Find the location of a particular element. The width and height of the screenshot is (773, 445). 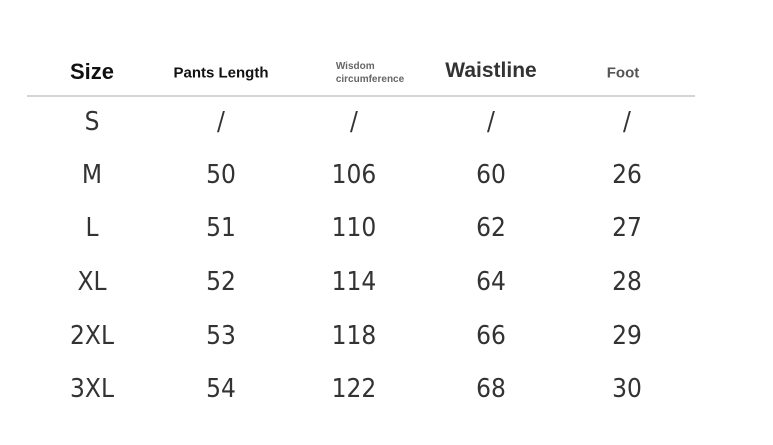

cell-pants-length: 50 is located at coordinates (221, 175).